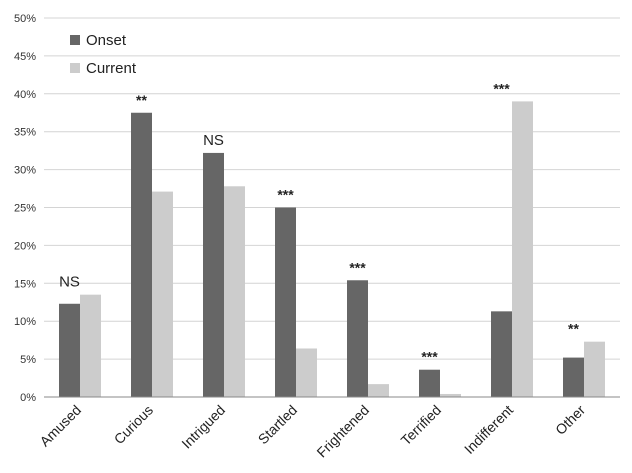 This screenshot has width=632, height=473. What do you see at coordinates (488, 429) in the screenshot?
I see `category-label: Indifferent` at bounding box center [488, 429].